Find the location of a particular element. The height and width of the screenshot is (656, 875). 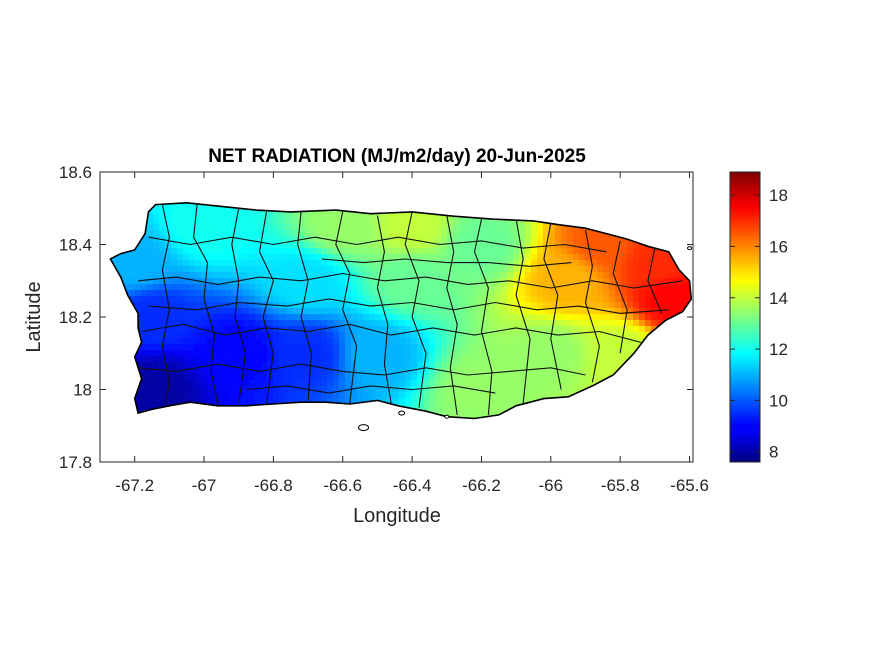

x-axis-label: Longitude is located at coordinates (397, 516).